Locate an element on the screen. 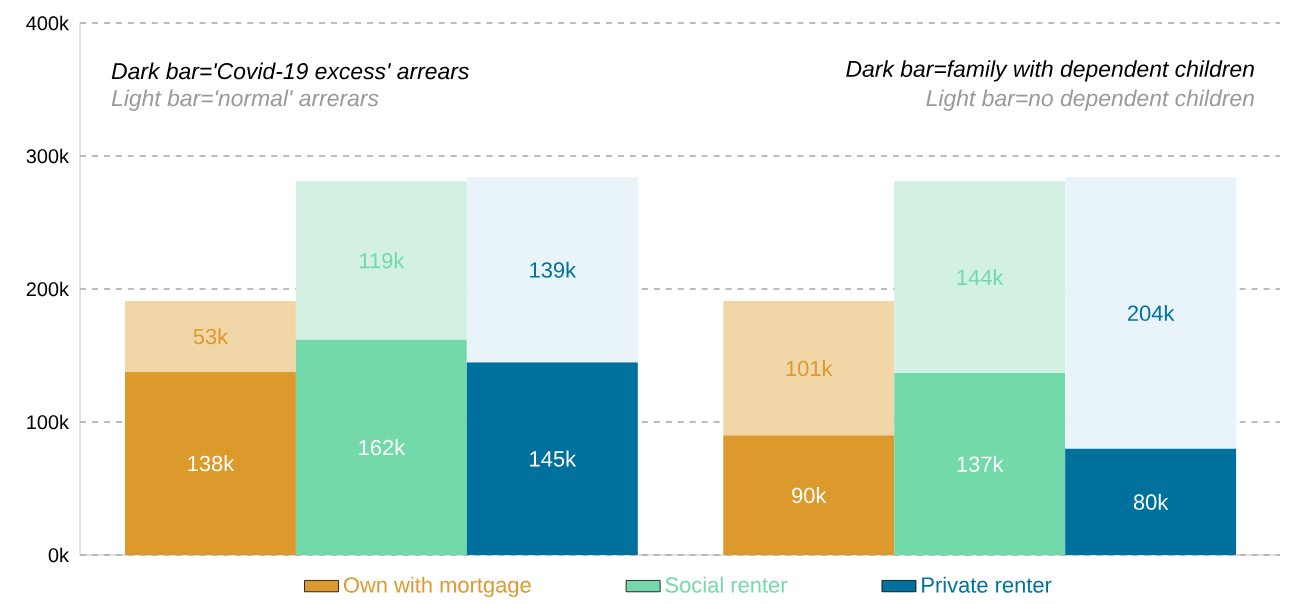 Image resolution: width=1289 pixels, height=604 pixels. data-label: 137k is located at coordinates (980, 463).